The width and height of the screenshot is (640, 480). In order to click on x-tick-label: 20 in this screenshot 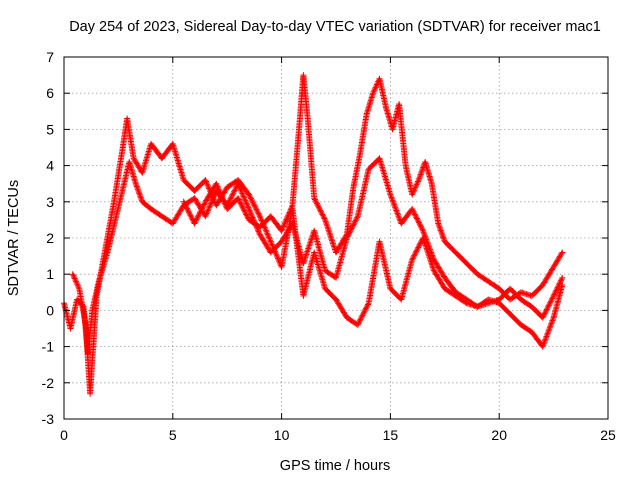, I will do `click(499, 435)`.